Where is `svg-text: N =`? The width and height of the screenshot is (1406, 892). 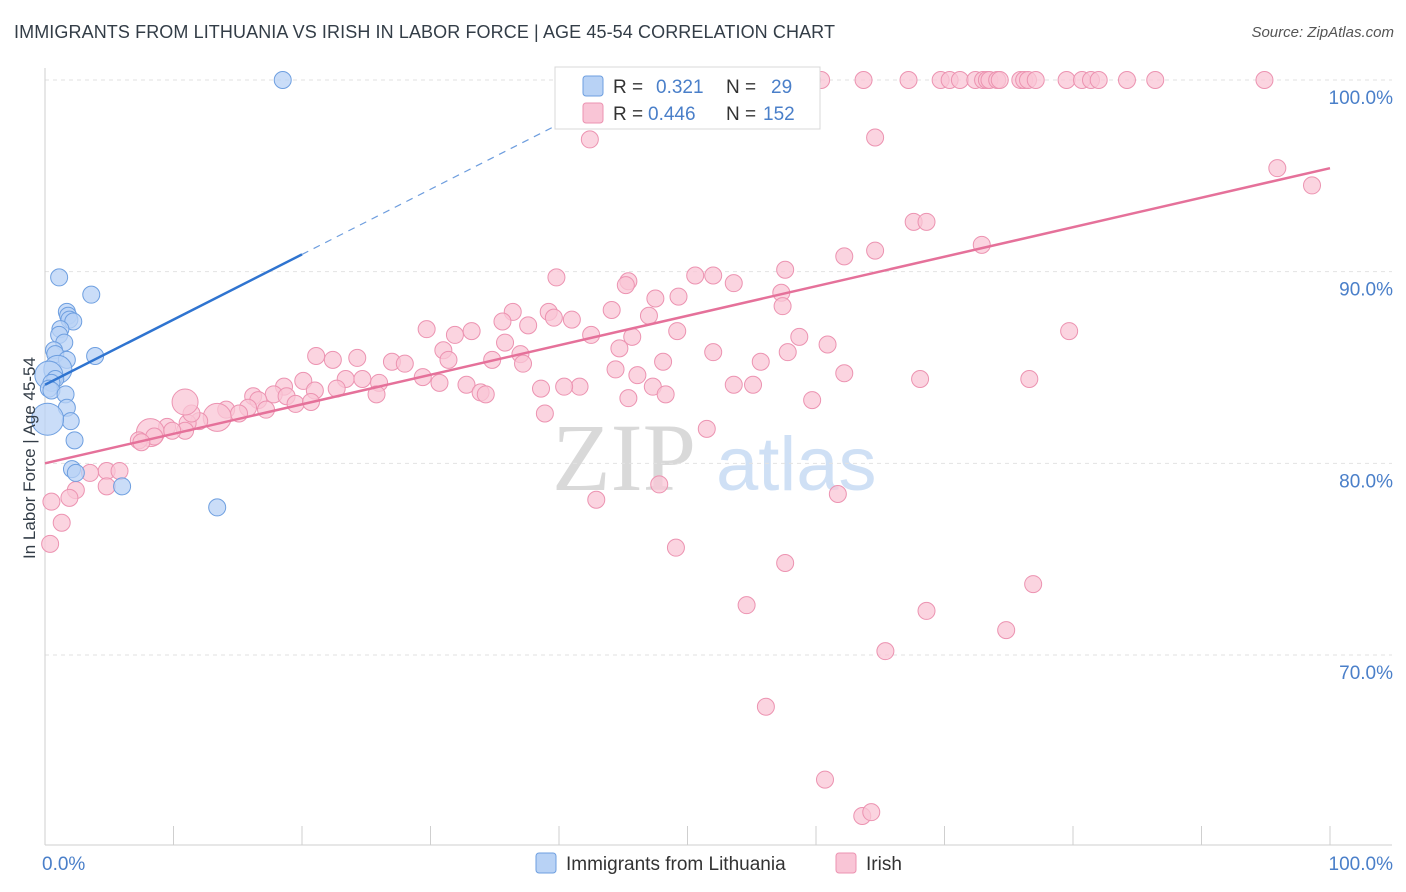 svg-text: N = is located at coordinates (741, 87).